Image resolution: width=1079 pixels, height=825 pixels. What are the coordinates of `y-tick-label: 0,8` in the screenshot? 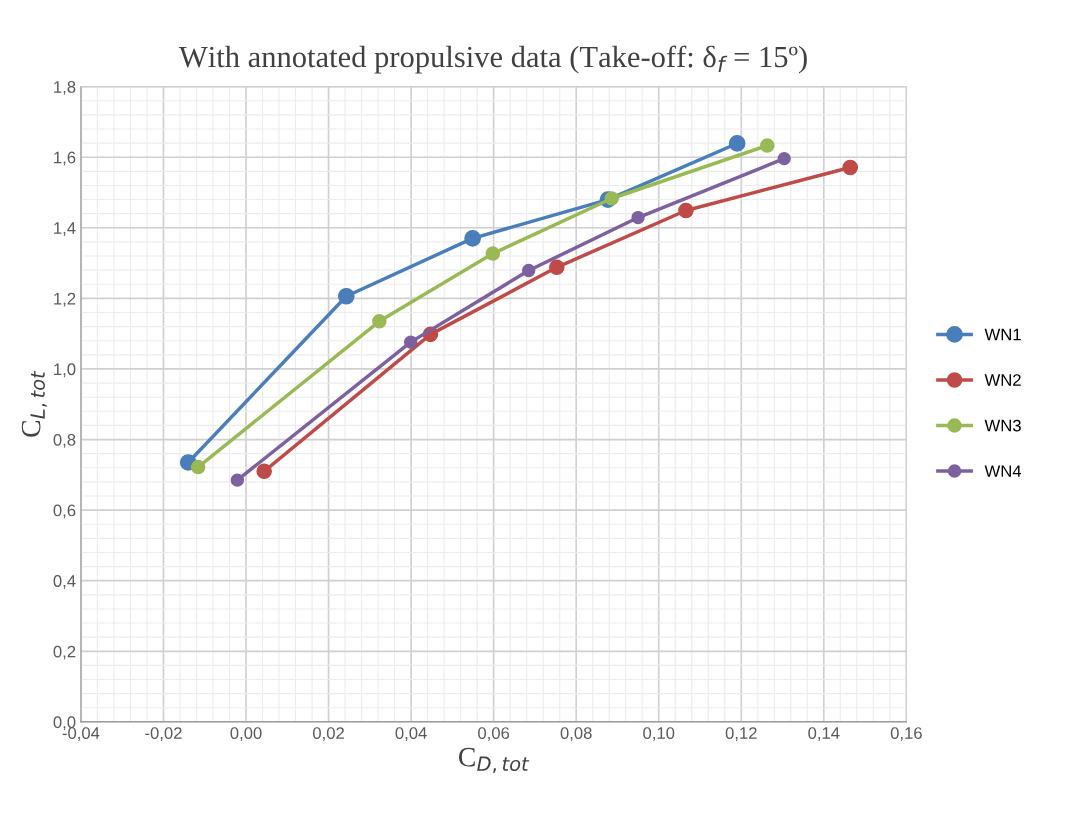 It's located at (64, 440).